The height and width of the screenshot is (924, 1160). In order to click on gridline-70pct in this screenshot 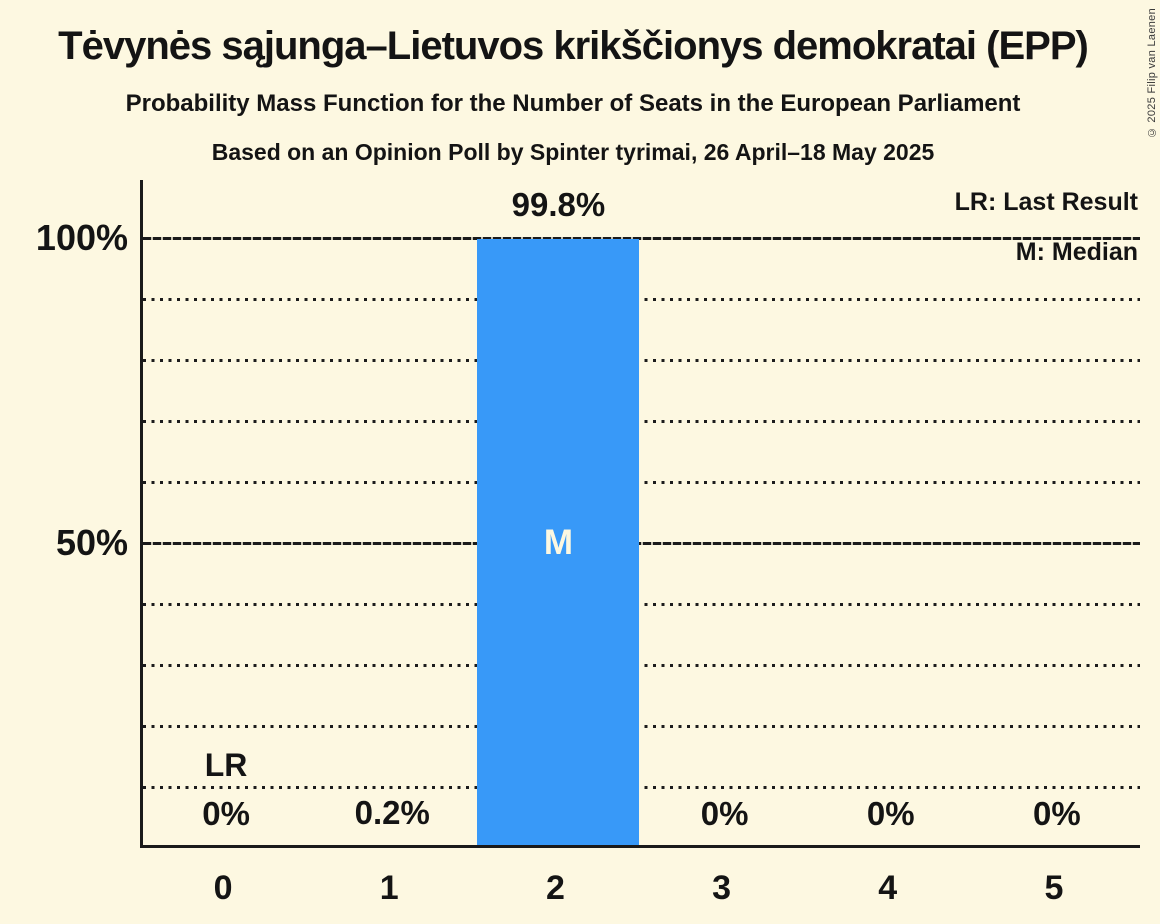, I will do `click(641, 421)`.